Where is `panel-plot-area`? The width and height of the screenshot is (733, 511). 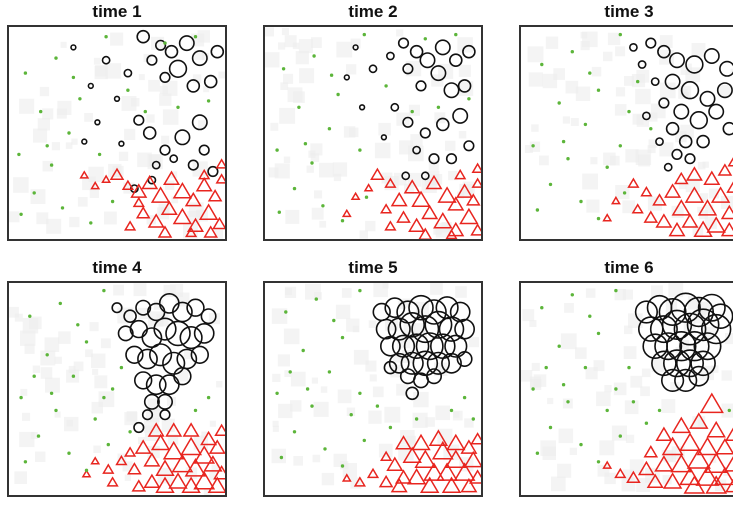
panel-plot-area is located at coordinates (117, 389).